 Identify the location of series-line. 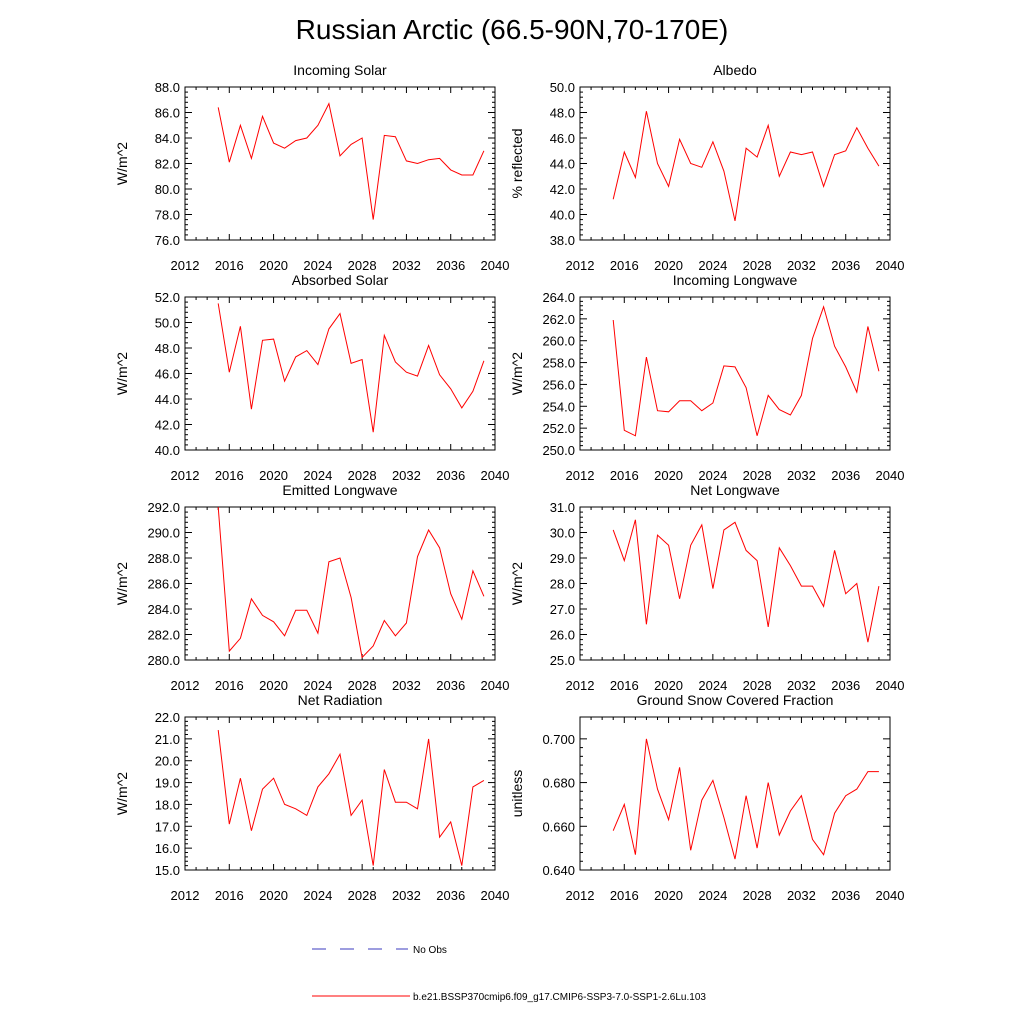
(746, 371).